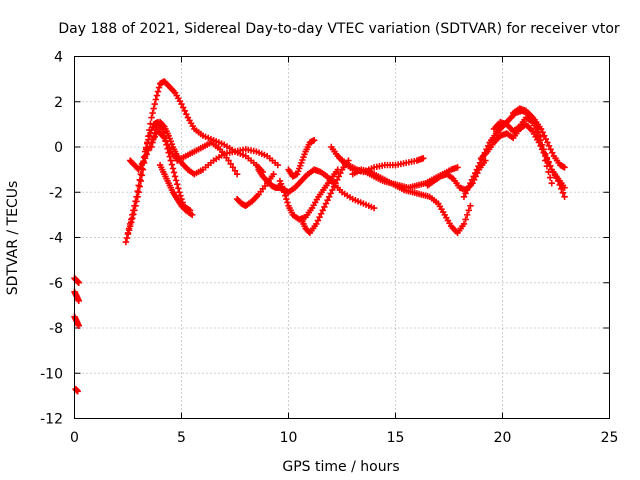 The image size is (640, 480). Describe the element at coordinates (340, 467) in the screenshot. I see `x-axis-label: GPS time / hours` at that location.